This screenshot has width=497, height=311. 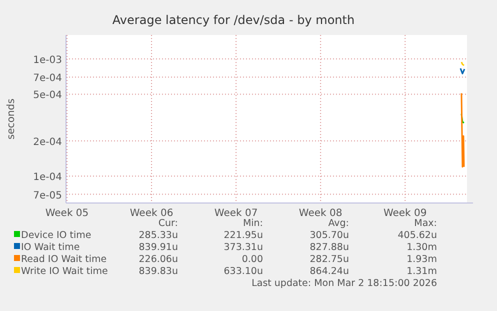 What do you see at coordinates (425, 223) in the screenshot?
I see `text: Max:` at bounding box center [425, 223].